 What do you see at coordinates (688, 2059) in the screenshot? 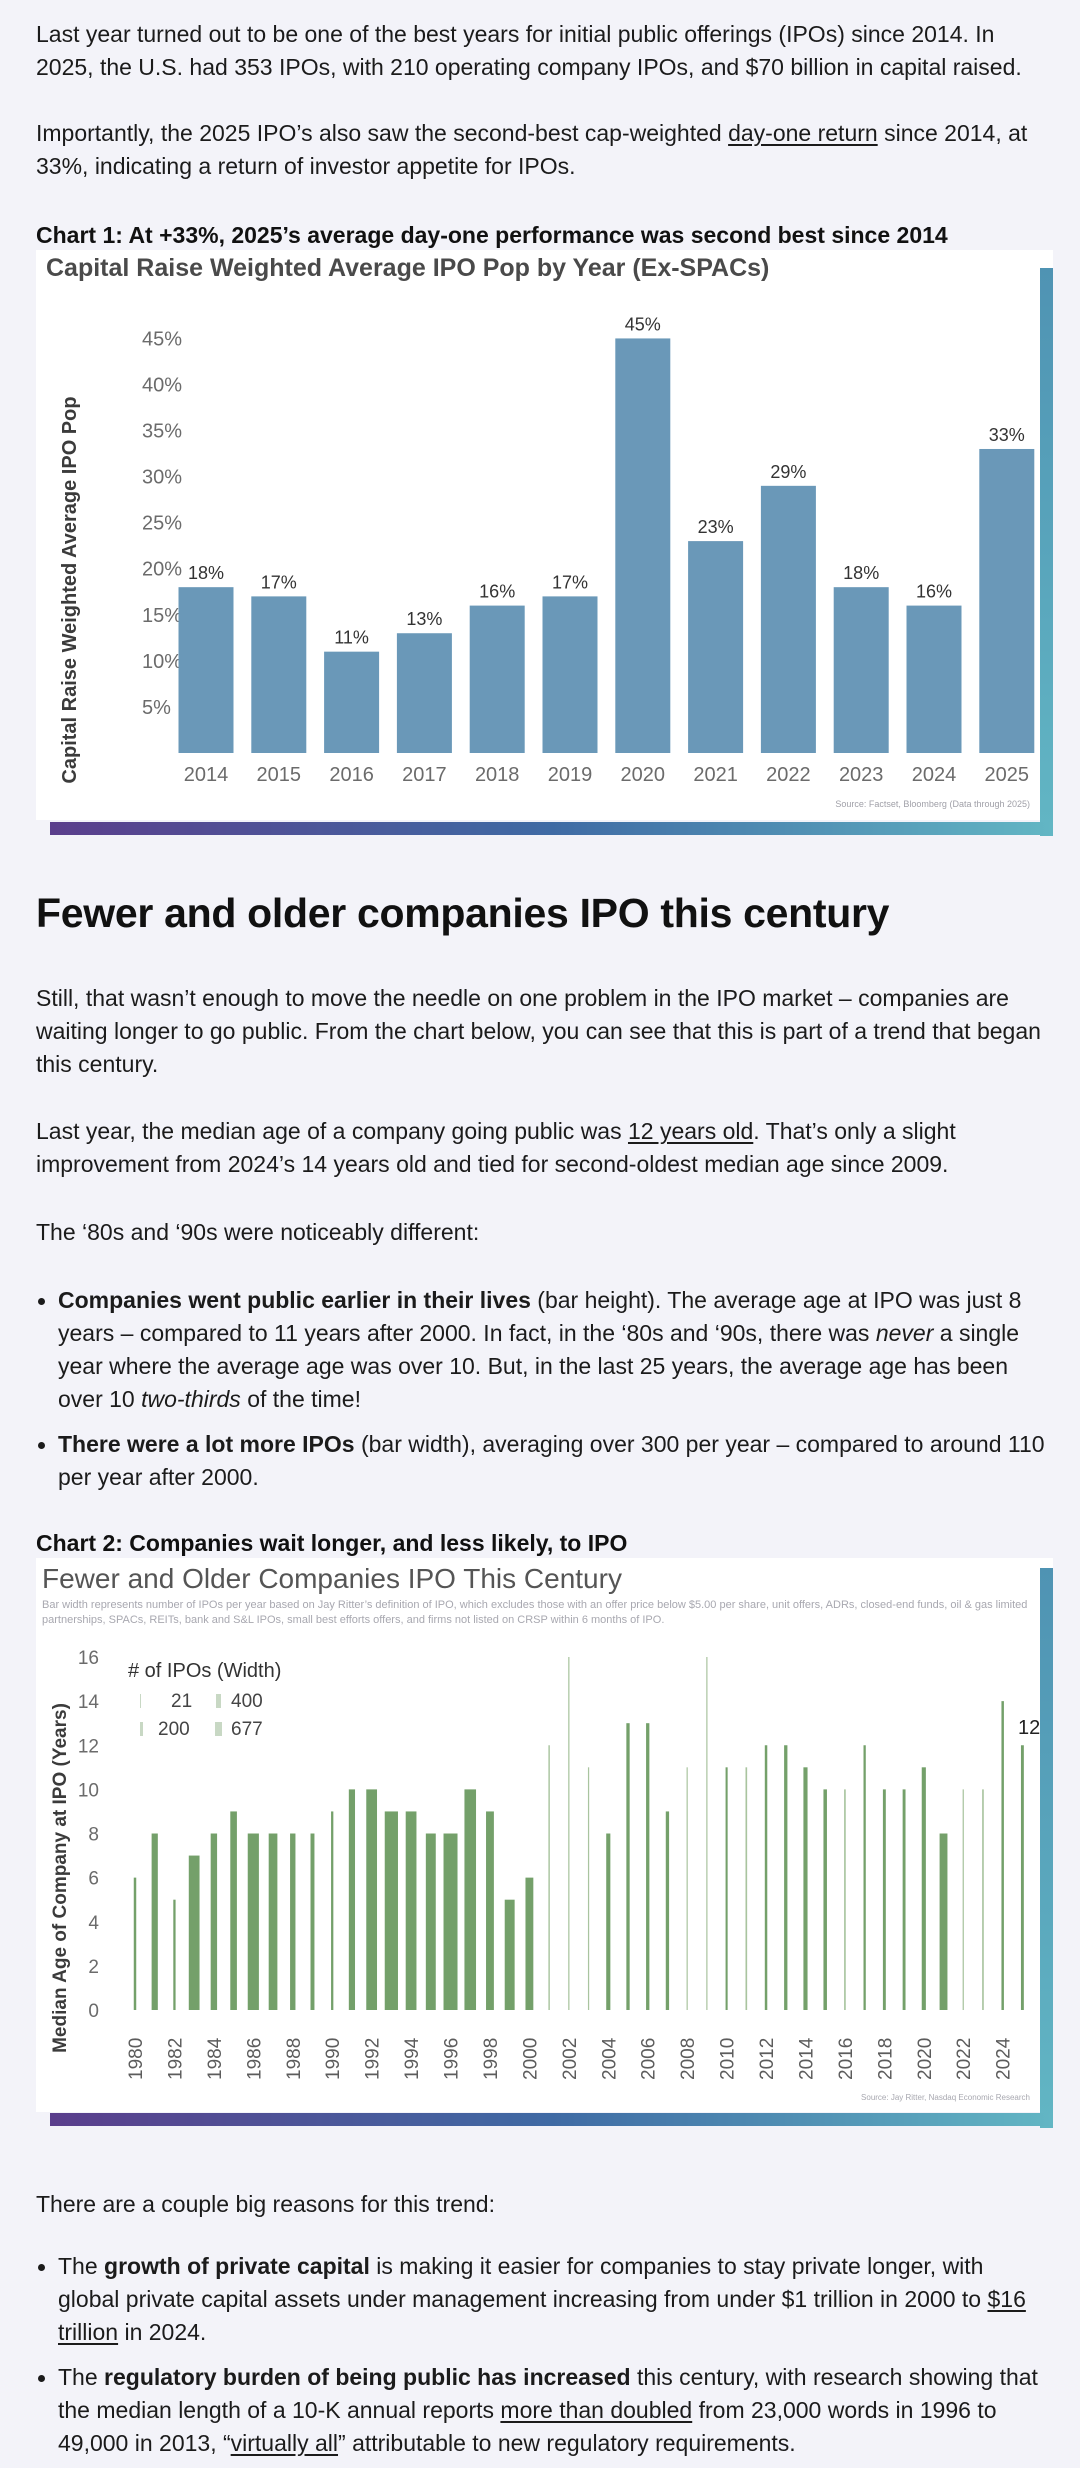
I see `chart2-xtick-2008: 2008` at bounding box center [688, 2059].